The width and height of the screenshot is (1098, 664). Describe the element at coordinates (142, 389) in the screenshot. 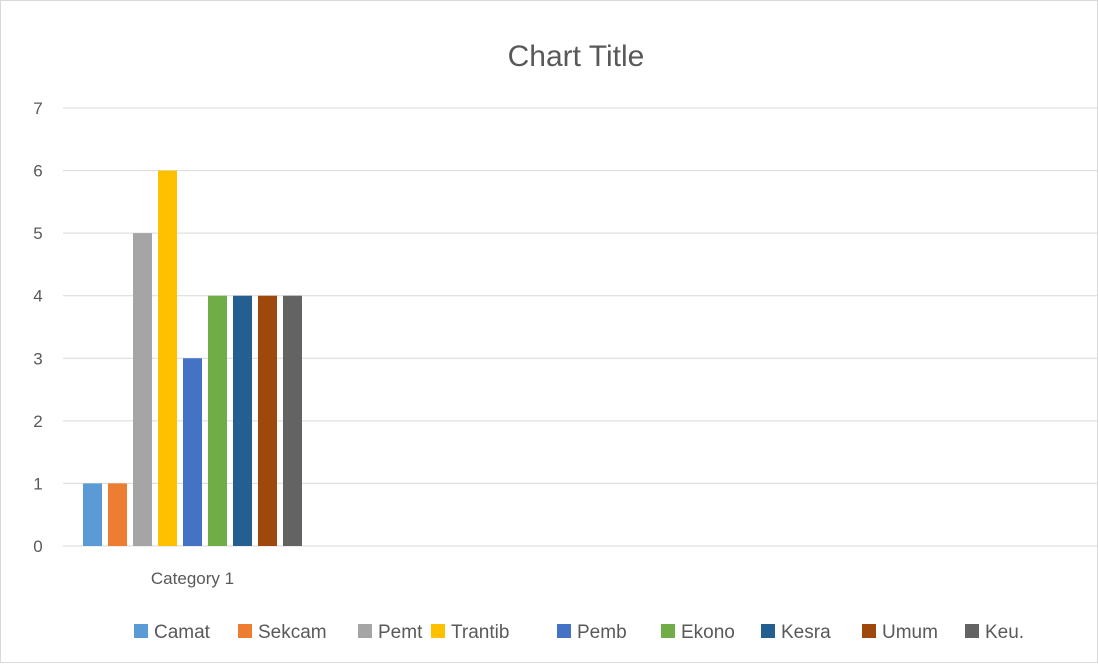

I see `bar-pemt` at that location.